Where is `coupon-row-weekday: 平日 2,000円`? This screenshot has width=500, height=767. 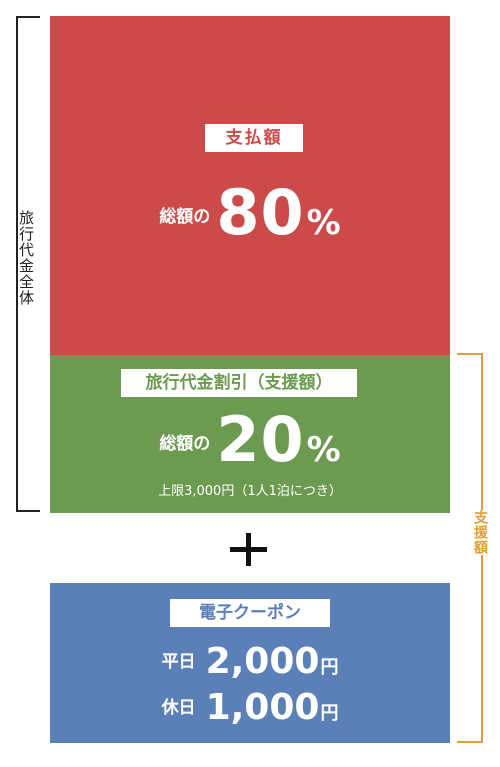 coupon-row-weekday: 平日 2,000円 is located at coordinates (250, 661).